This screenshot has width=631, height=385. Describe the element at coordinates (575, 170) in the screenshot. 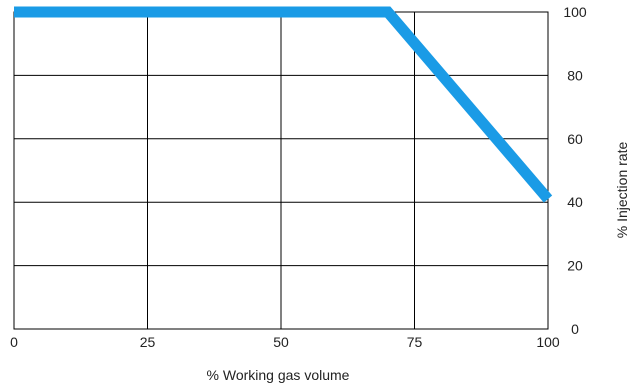

I see `y-tick-labels: 0 20 40 60 80 100` at that location.